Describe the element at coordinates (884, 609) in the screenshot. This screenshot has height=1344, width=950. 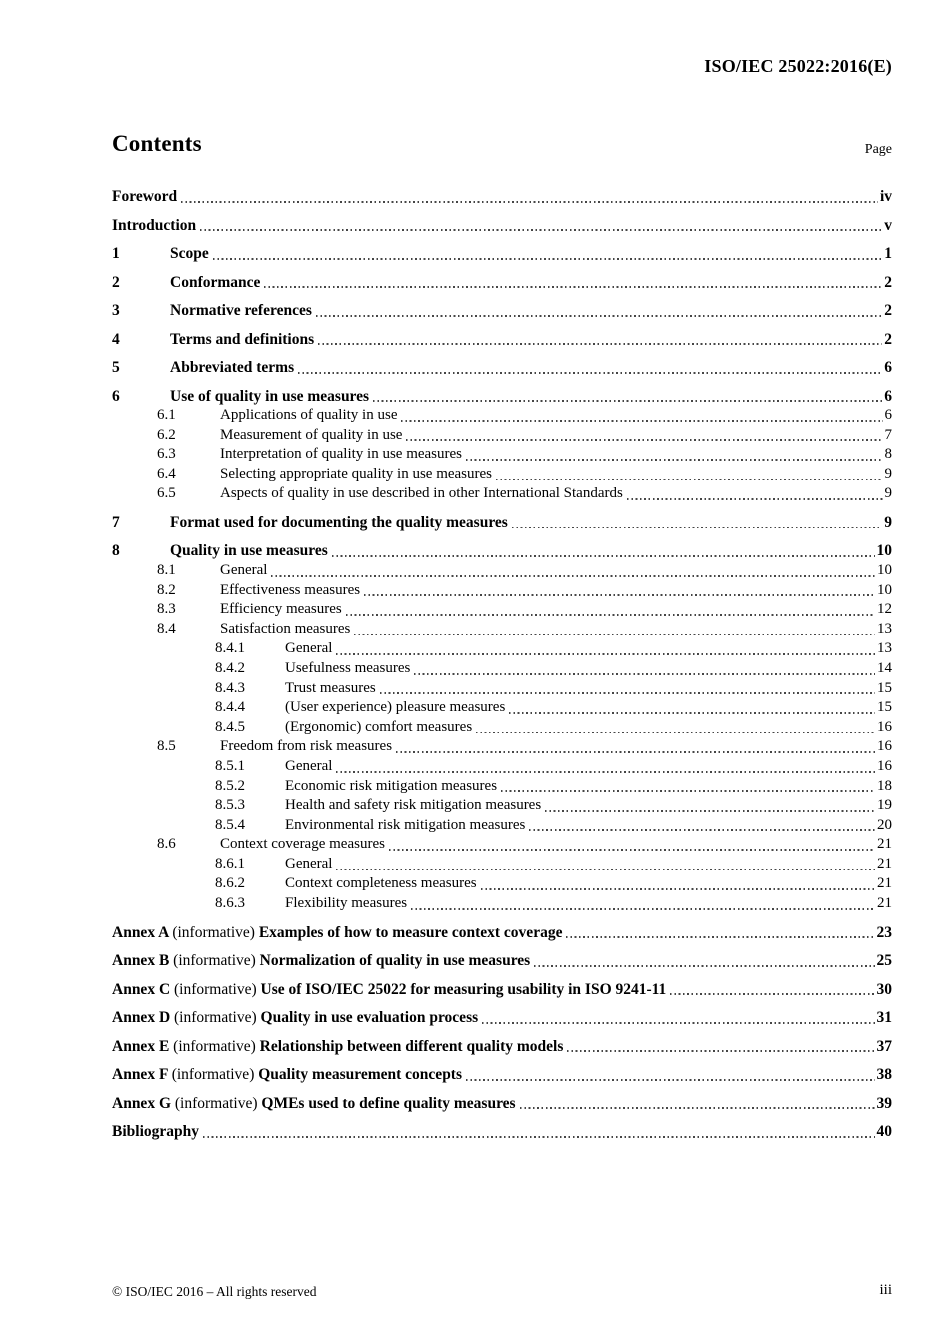
I see `toc-entry-page: 12` at that location.